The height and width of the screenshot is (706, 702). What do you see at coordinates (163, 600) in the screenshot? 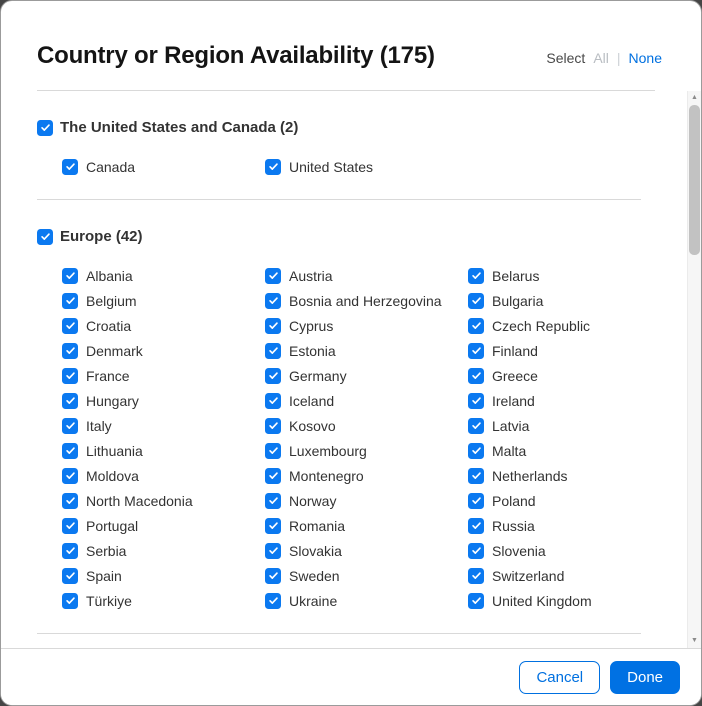
I see `country-checkbox-item: Türkiye` at bounding box center [163, 600].